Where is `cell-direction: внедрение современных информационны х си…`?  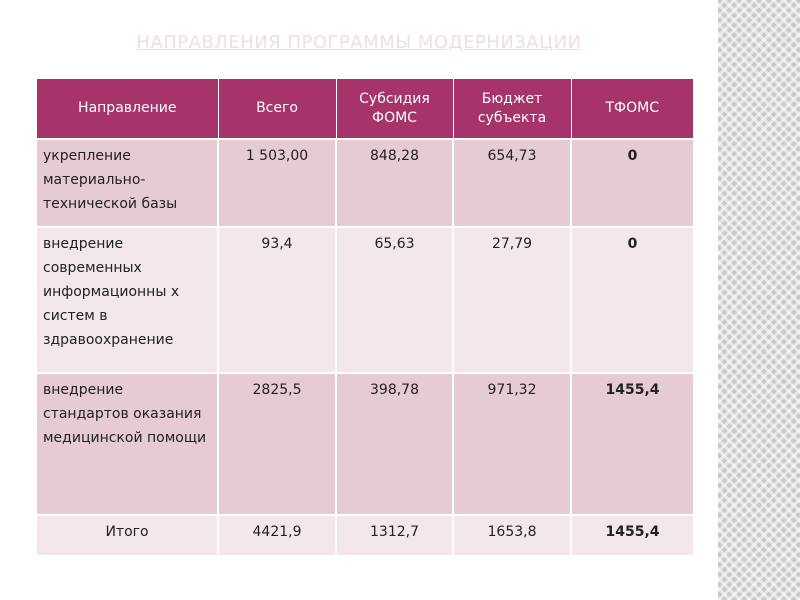 cell-direction: внедрение современных информационны х си… is located at coordinates (128, 299).